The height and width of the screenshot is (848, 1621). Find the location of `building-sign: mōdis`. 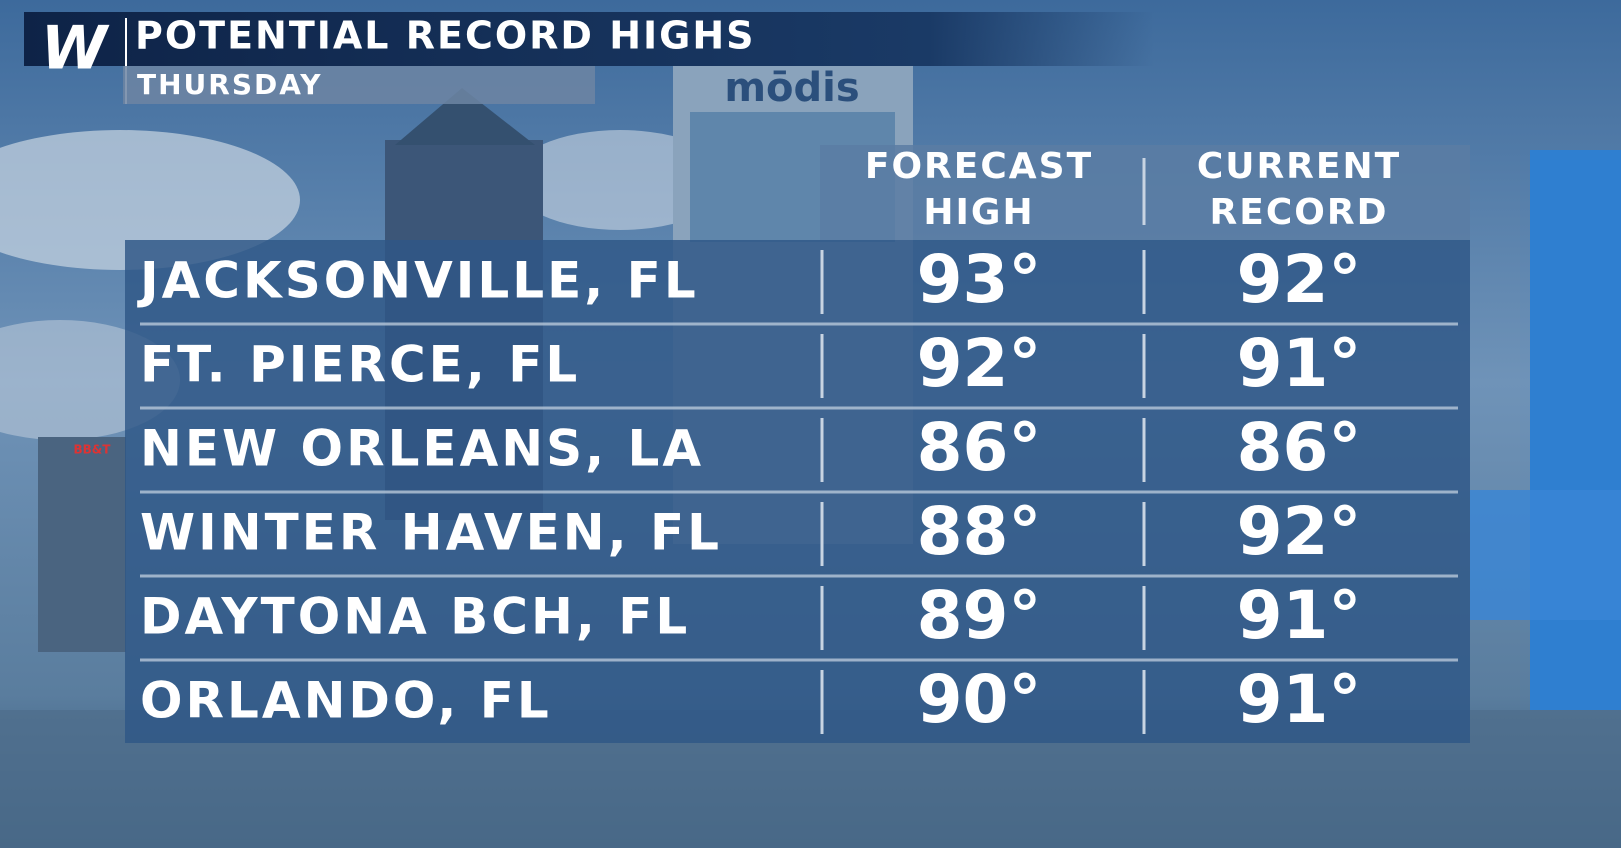

building-sign: mōdis is located at coordinates (791, 88).